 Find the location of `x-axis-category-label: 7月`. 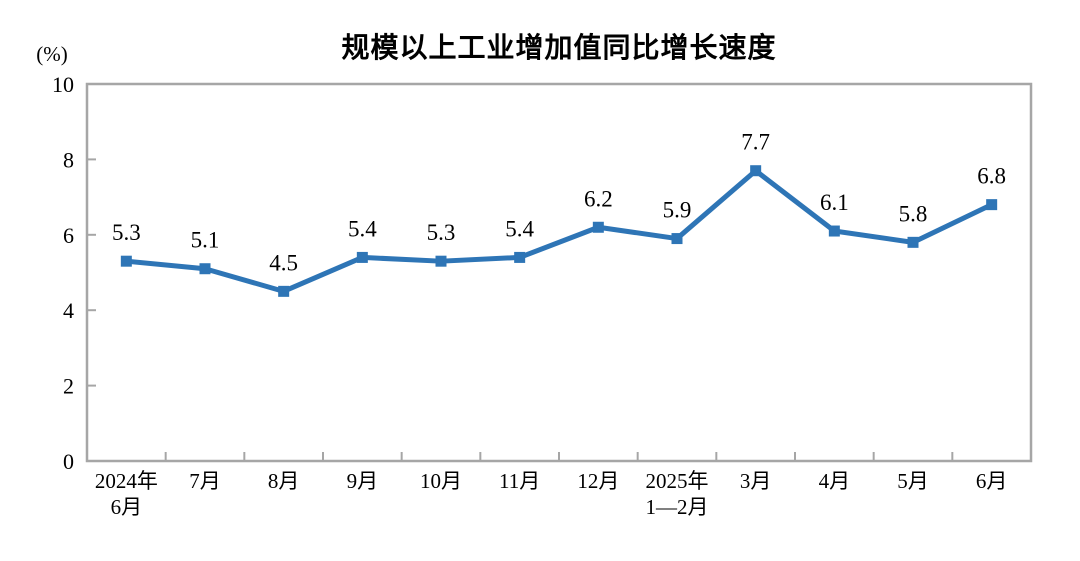

x-axis-category-label: 7月 is located at coordinates (205, 481).